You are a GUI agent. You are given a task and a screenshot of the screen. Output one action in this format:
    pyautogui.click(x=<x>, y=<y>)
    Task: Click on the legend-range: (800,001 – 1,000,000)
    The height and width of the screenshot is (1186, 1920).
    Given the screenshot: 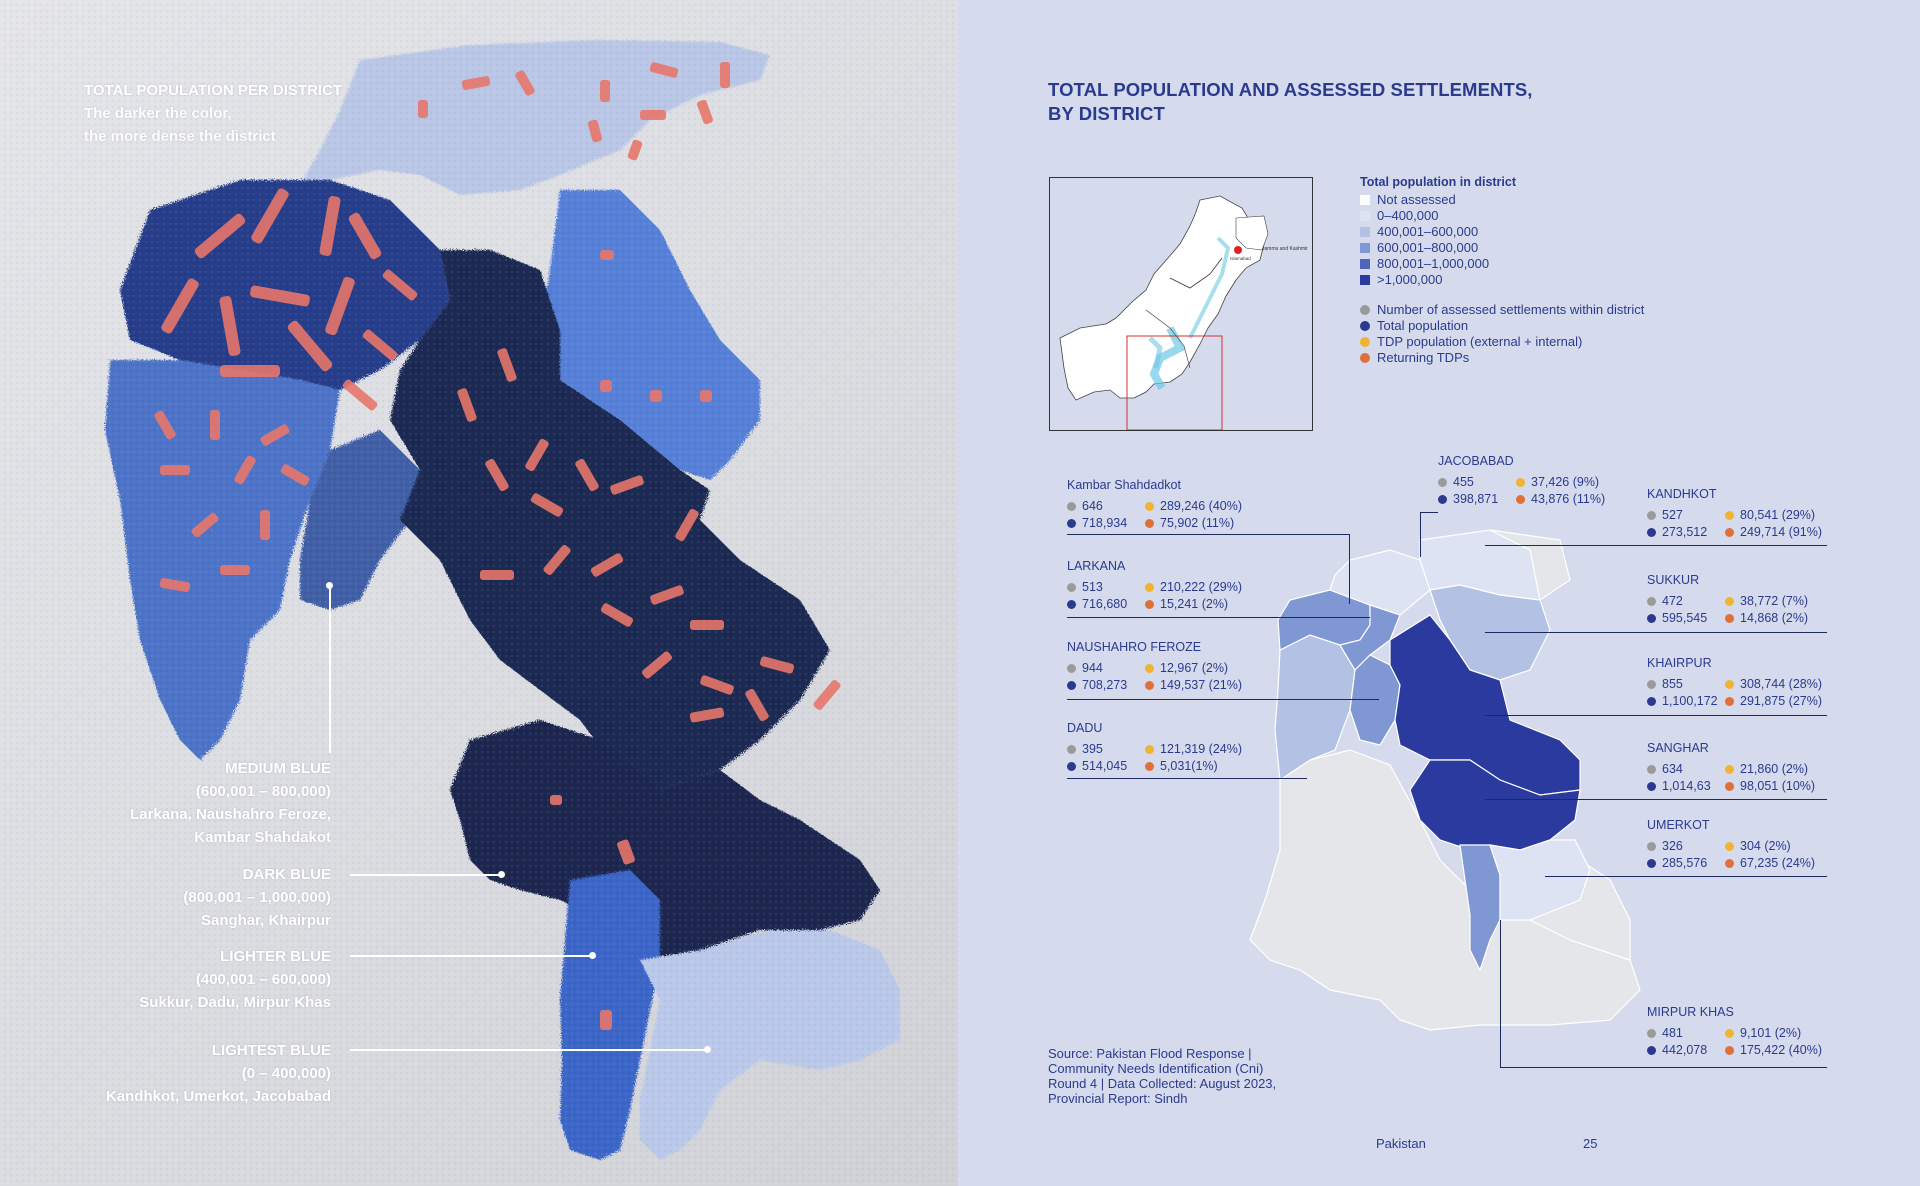 What is the action you would take?
    pyautogui.click(x=257, y=897)
    